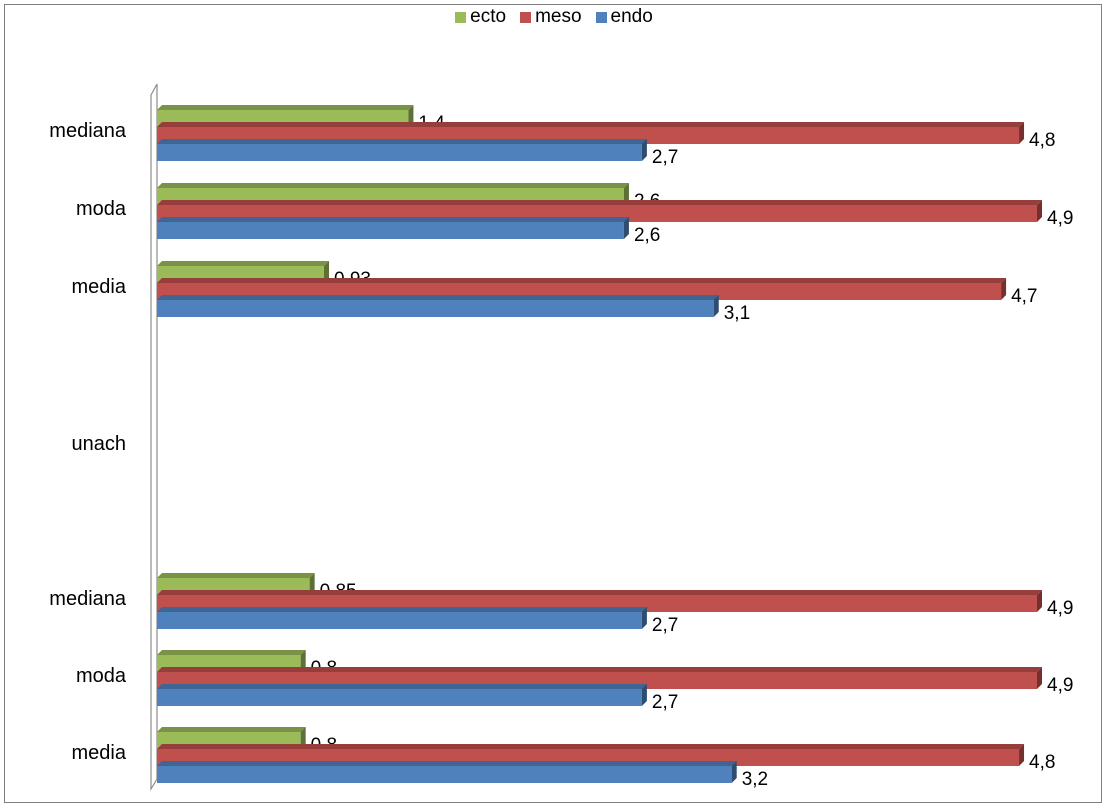 The height and width of the screenshot is (809, 1108). What do you see at coordinates (647, 235) in the screenshot?
I see `data-label-endo: 2,6` at bounding box center [647, 235].